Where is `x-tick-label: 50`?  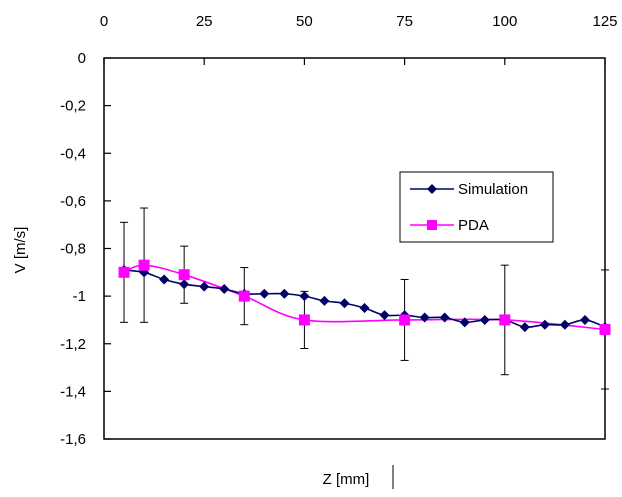
x-tick-label: 50 is located at coordinates (304, 21).